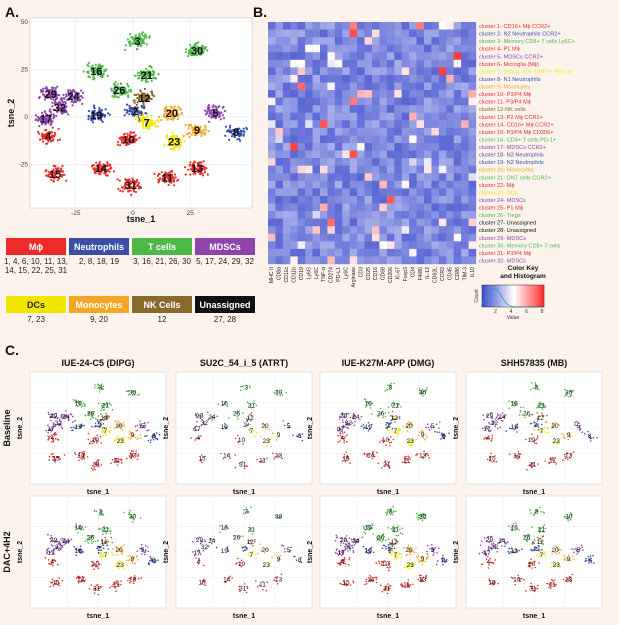  Describe the element at coordinates (251, 542) in the screenshot. I see `subplot-cluster-label: 12` at that location.